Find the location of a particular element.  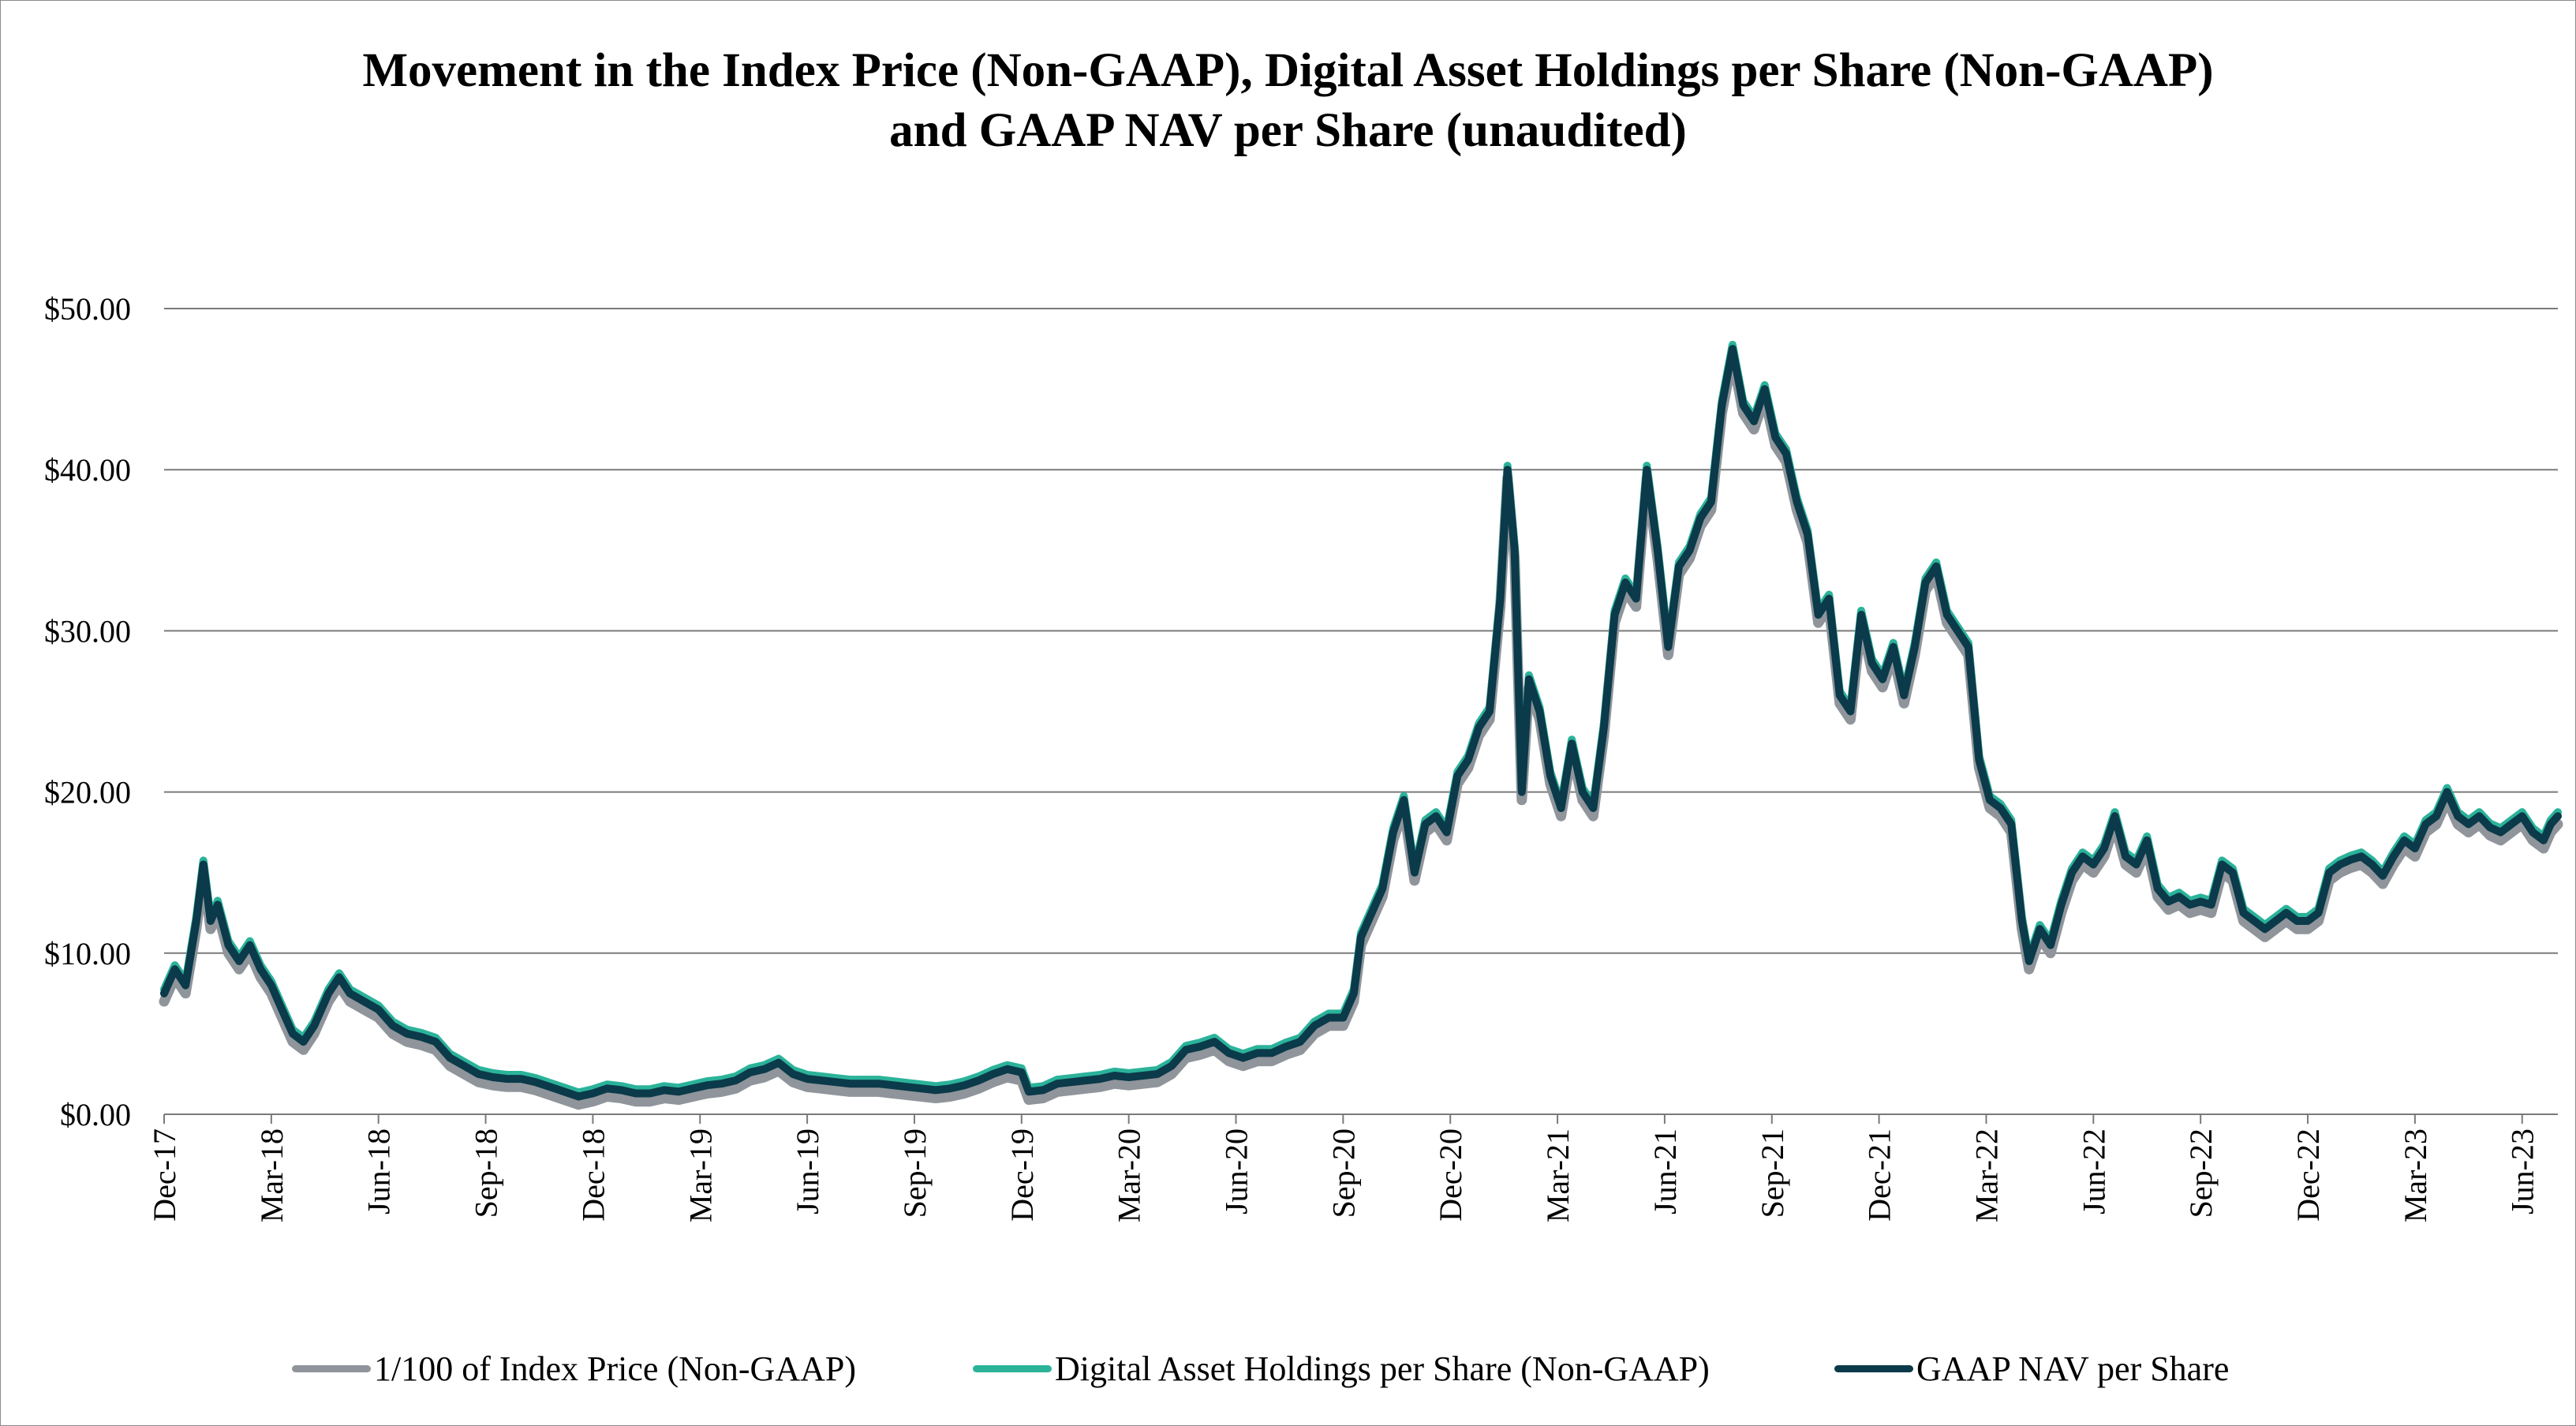

x-tick-label: Jun-19 is located at coordinates (807, 1171).